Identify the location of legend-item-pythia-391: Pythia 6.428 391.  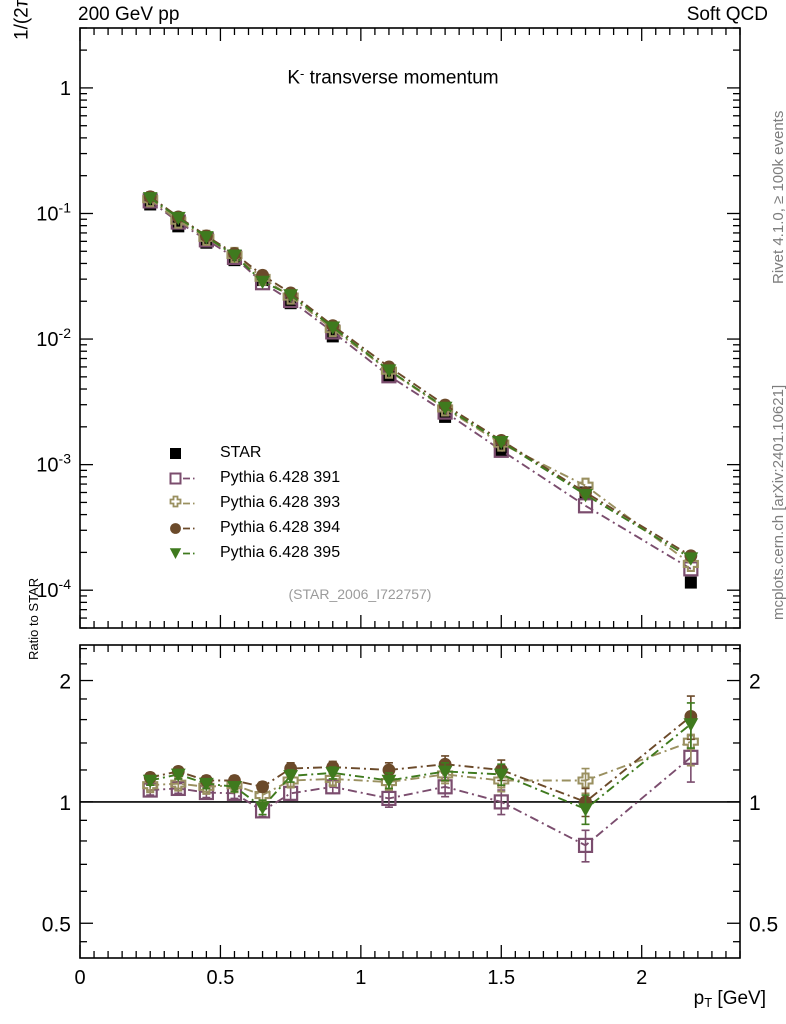
(254, 477).